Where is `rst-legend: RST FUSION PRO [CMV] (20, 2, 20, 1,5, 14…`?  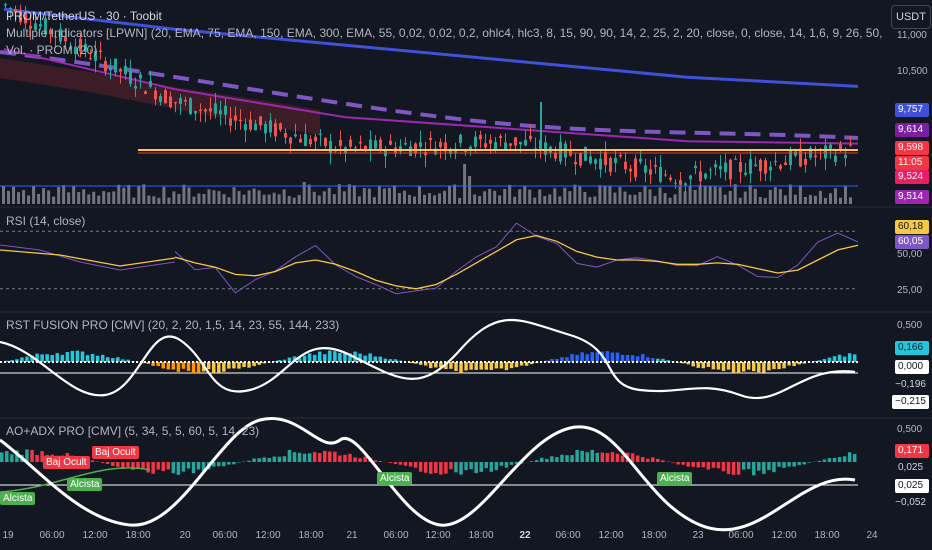
rst-legend: RST FUSION PRO [CMV] (20, 2, 20, 1,5, 14… is located at coordinates (173, 325).